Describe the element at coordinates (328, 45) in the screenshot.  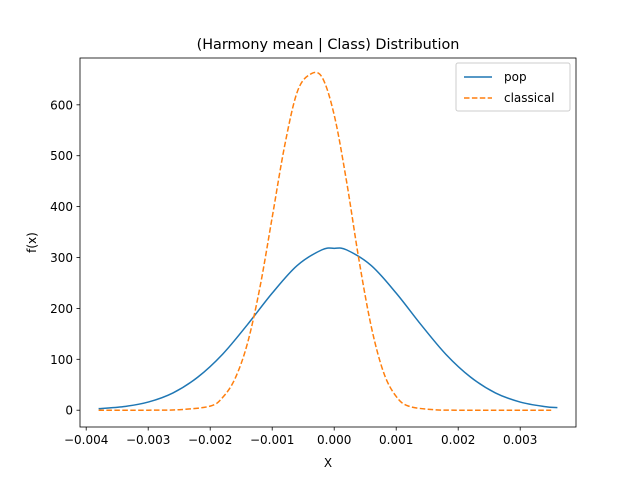
I see `chart-title: (Harmony mean | Class) Distribution` at that location.